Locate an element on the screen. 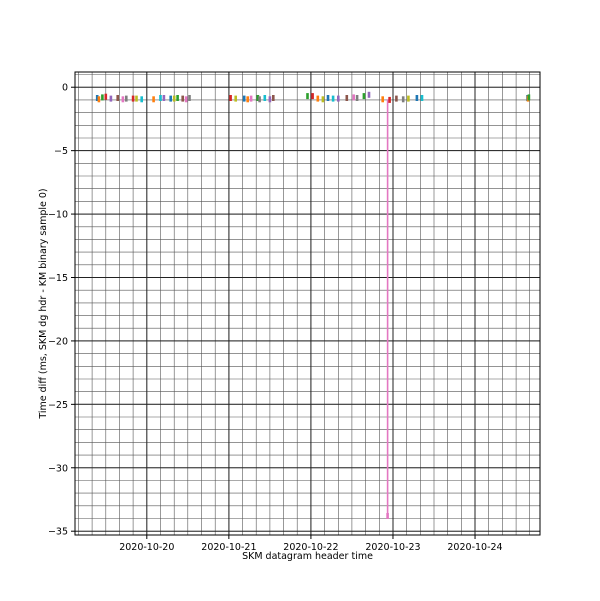 This screenshot has width=600, height=601. x-tick-label: 2020-10-23 is located at coordinates (392, 547).